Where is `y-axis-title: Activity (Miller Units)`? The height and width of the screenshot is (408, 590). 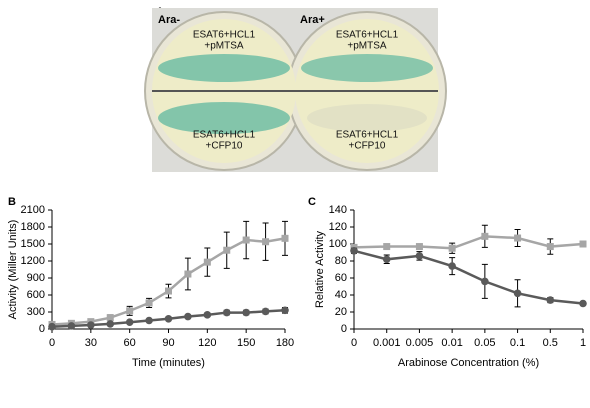 y-axis-title: Activity (Miller Units) is located at coordinates (13, 270).